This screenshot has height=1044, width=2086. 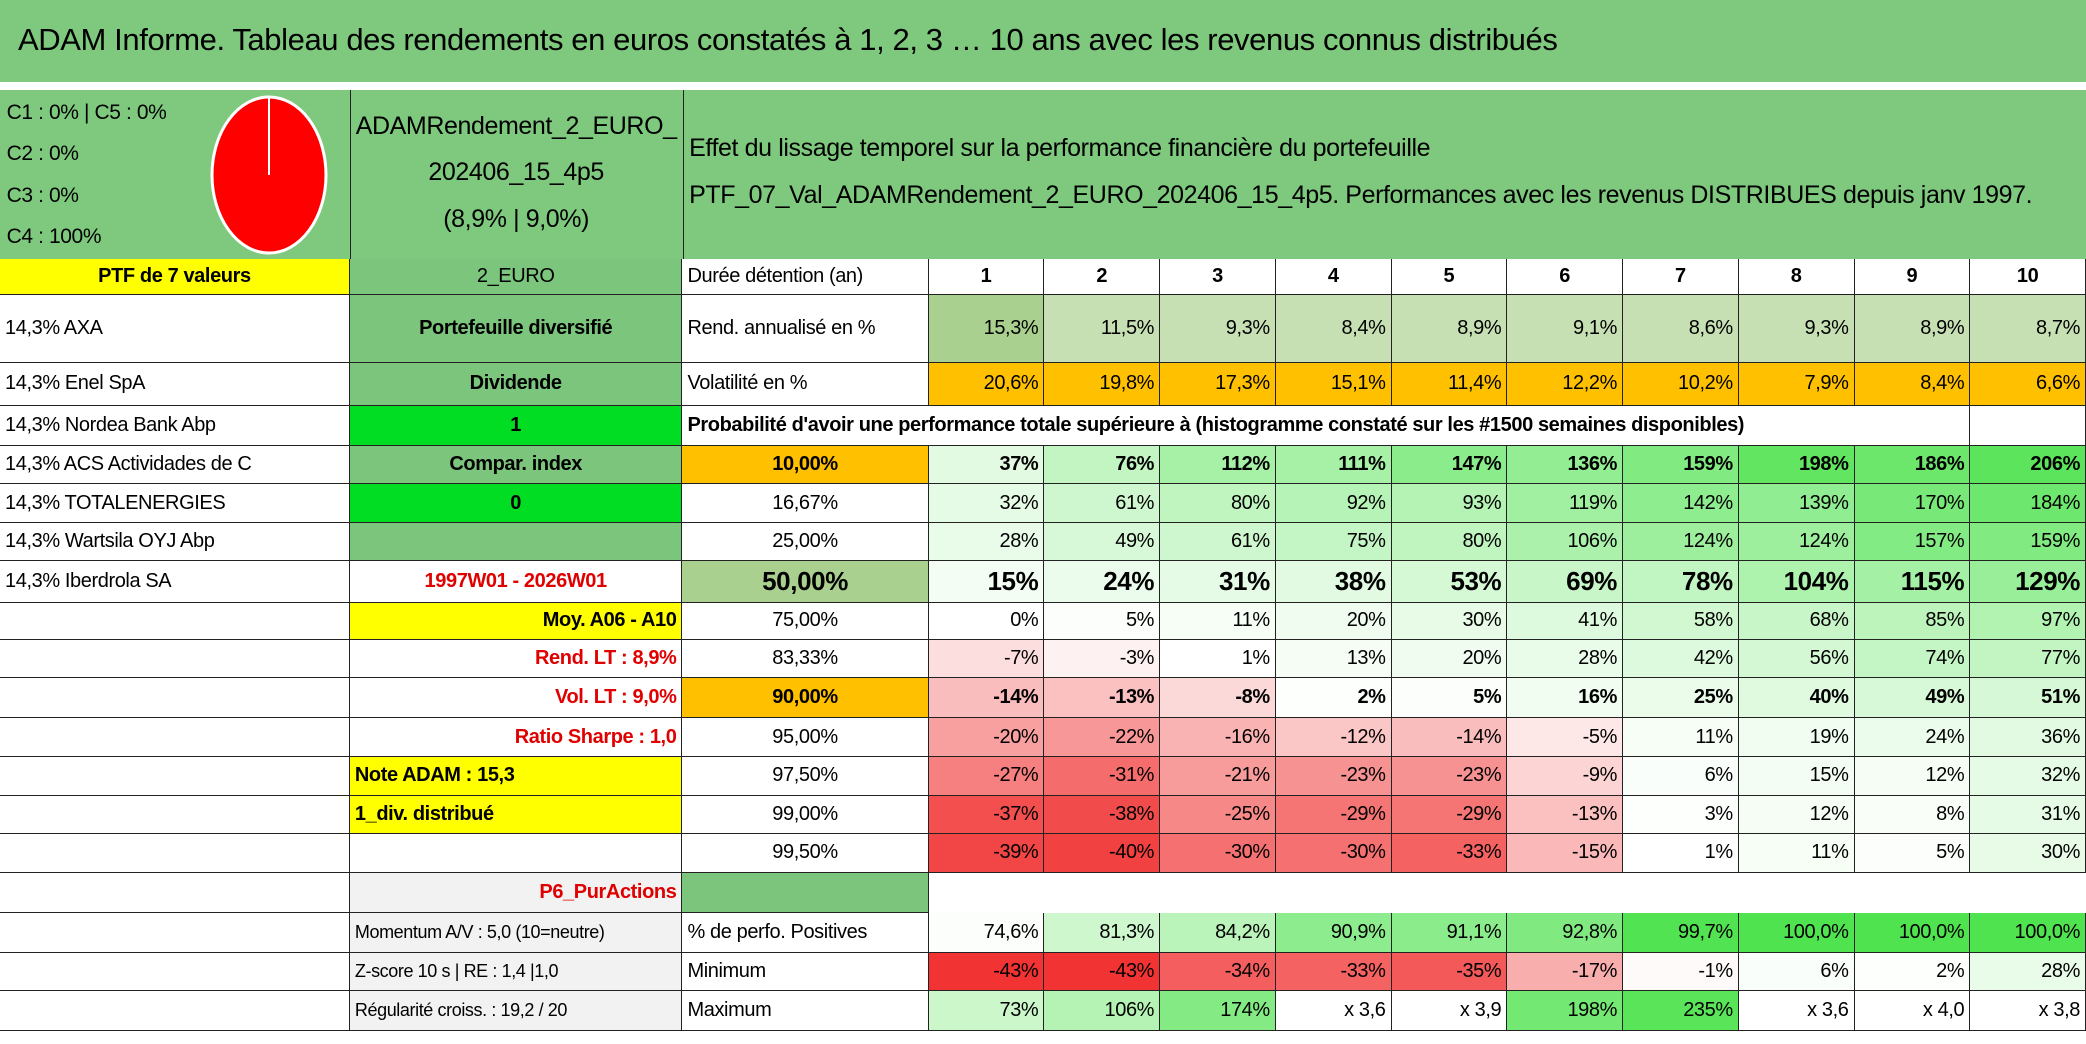 What do you see at coordinates (1565, 659) in the screenshot?
I see `quantile-cell: 28%` at bounding box center [1565, 659].